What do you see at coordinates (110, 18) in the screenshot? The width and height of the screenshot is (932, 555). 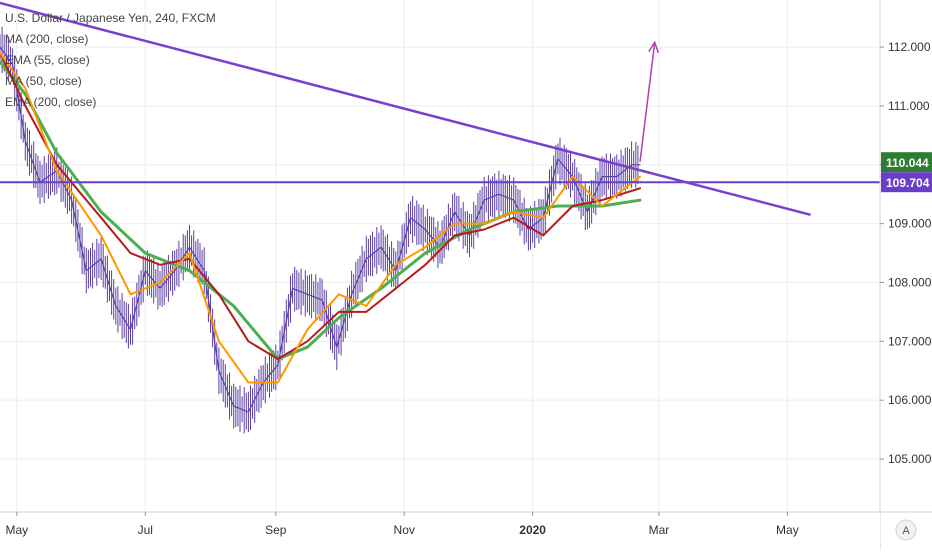 I see `legend-symbol: U.S. Dollar / Japanese Yen, 240, FXCM` at bounding box center [110, 18].